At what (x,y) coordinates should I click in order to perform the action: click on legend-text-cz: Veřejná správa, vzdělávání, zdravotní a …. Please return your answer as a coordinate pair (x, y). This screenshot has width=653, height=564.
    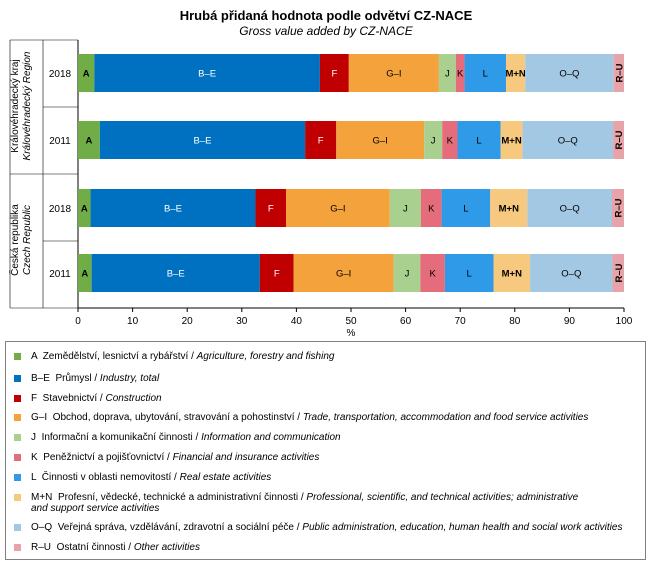
    Looking at the image, I should click on (180, 527).